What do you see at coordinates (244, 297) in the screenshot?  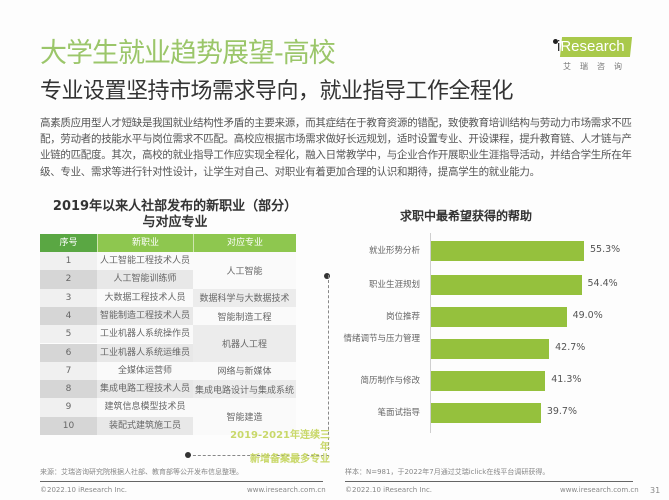 I see `cell-major: 数据科学与大数据技术` at bounding box center [244, 297].